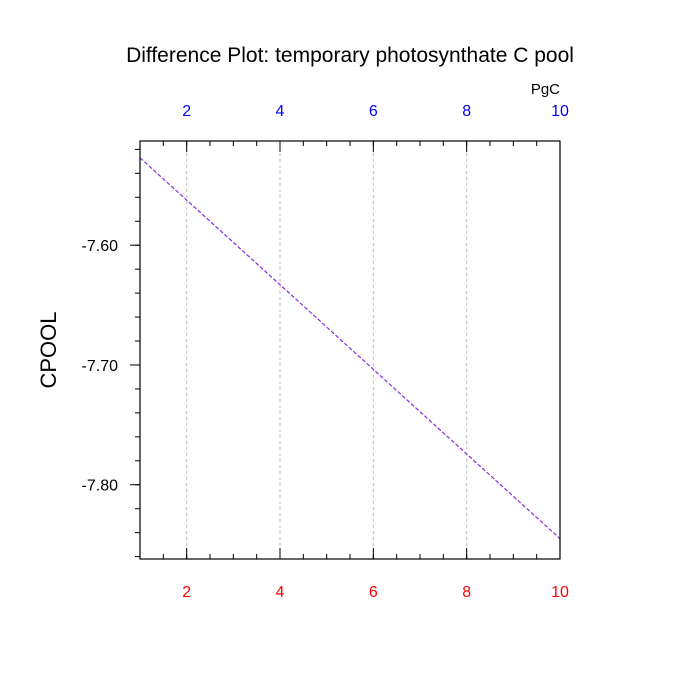  Describe the element at coordinates (466, 111) in the screenshot. I see `x-tick-label-top: 8` at that location.